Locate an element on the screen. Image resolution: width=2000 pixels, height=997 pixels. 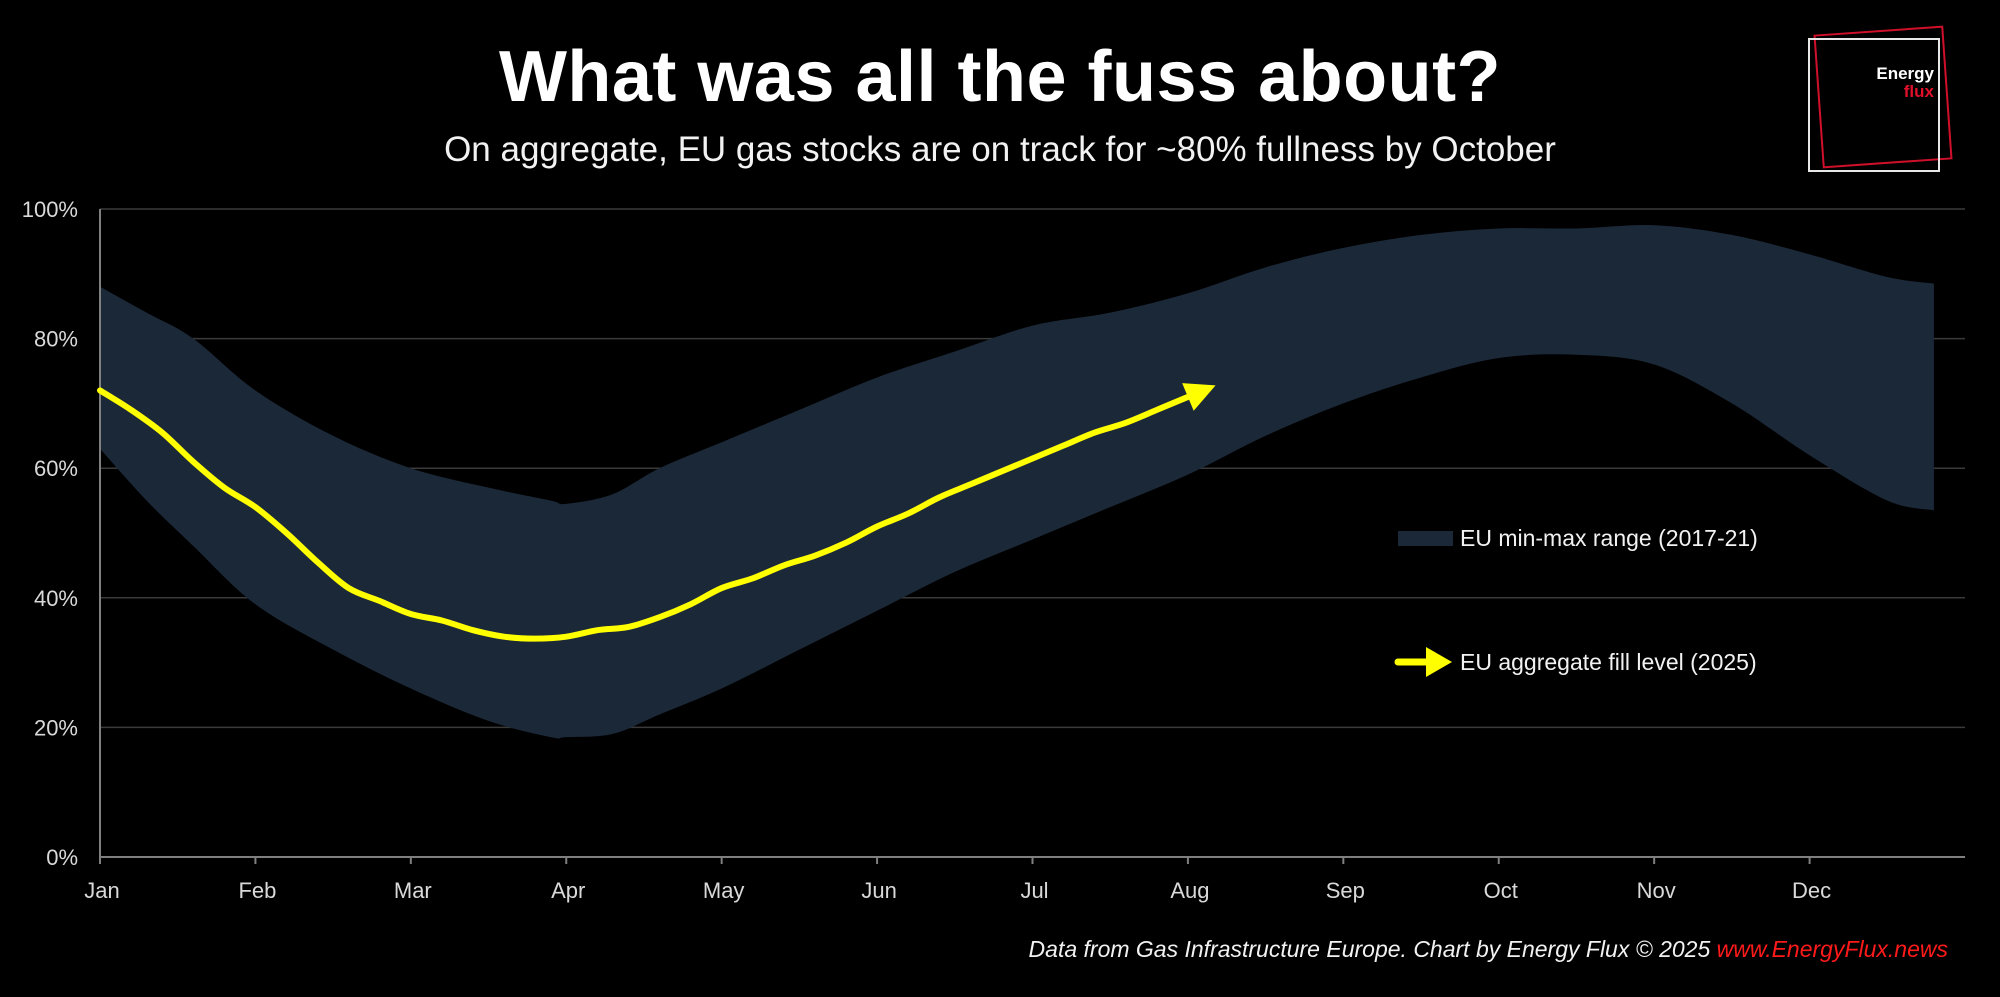
logo-text-flux: flux is located at coordinates (1918, 91).